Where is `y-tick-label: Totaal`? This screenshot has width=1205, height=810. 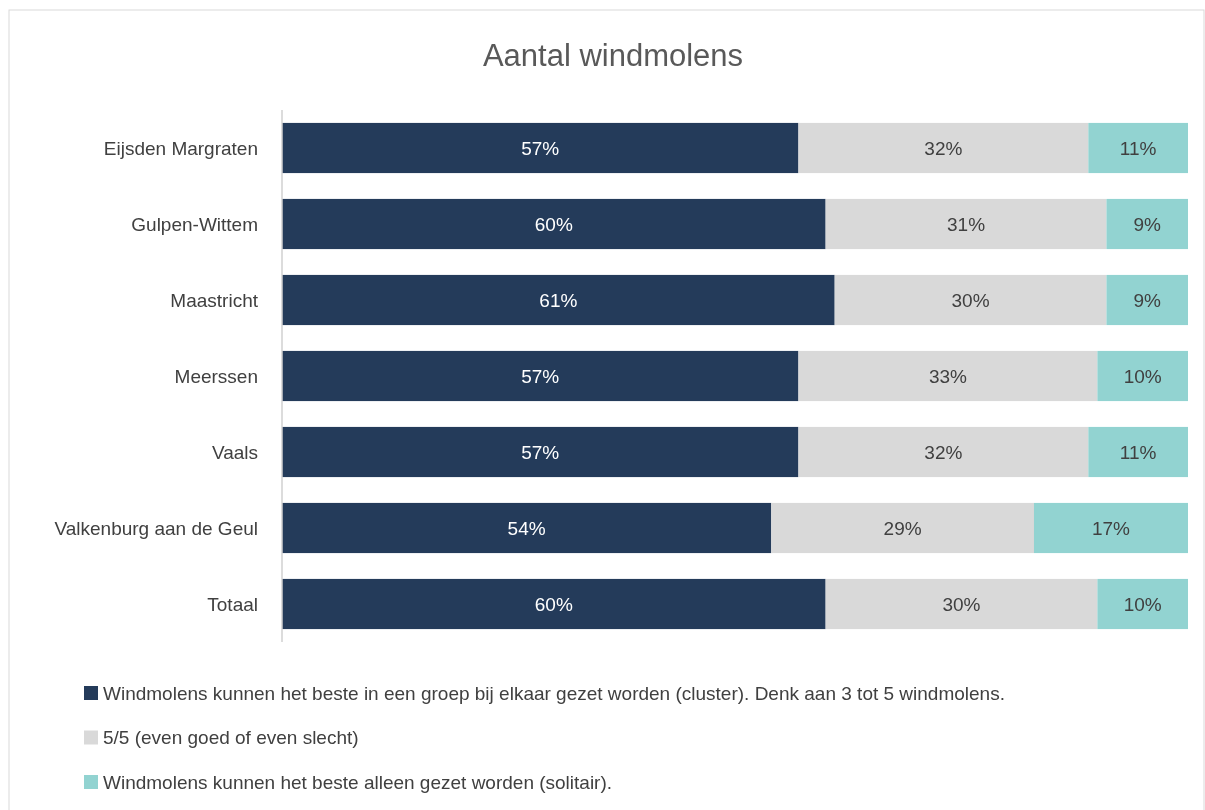
y-tick-label: Totaal is located at coordinates (232, 604).